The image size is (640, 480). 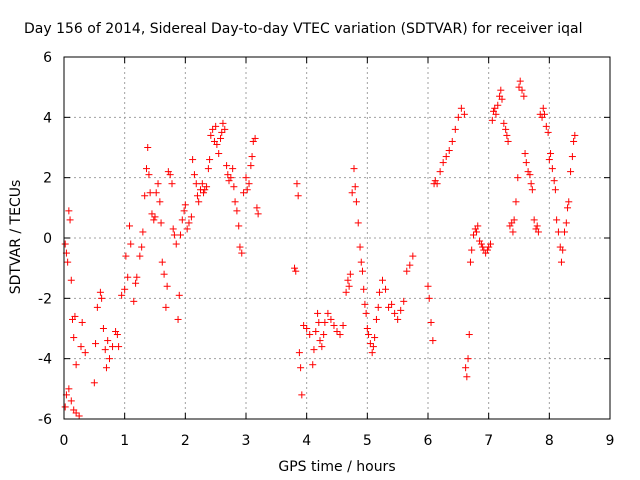 What do you see at coordinates (64, 441) in the screenshot?
I see `x-tick-label: 0` at bounding box center [64, 441].